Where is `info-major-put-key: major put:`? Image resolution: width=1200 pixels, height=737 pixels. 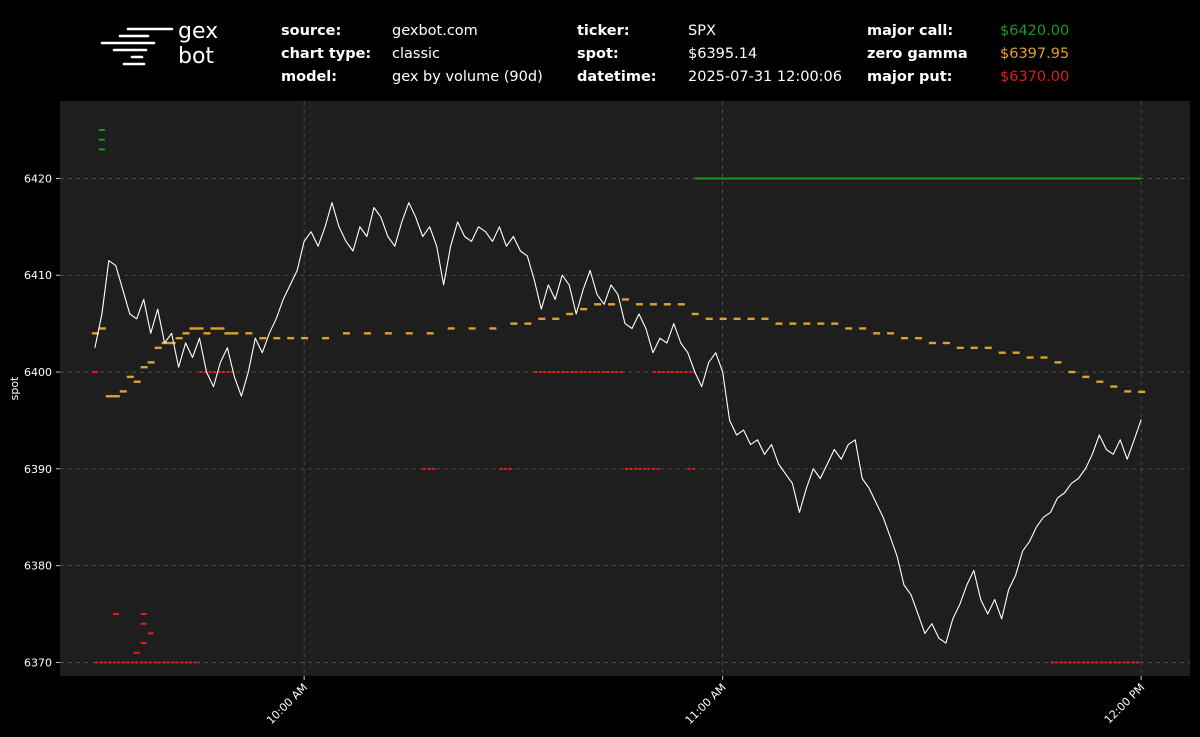 info-major-put-key: major put: is located at coordinates (910, 77).